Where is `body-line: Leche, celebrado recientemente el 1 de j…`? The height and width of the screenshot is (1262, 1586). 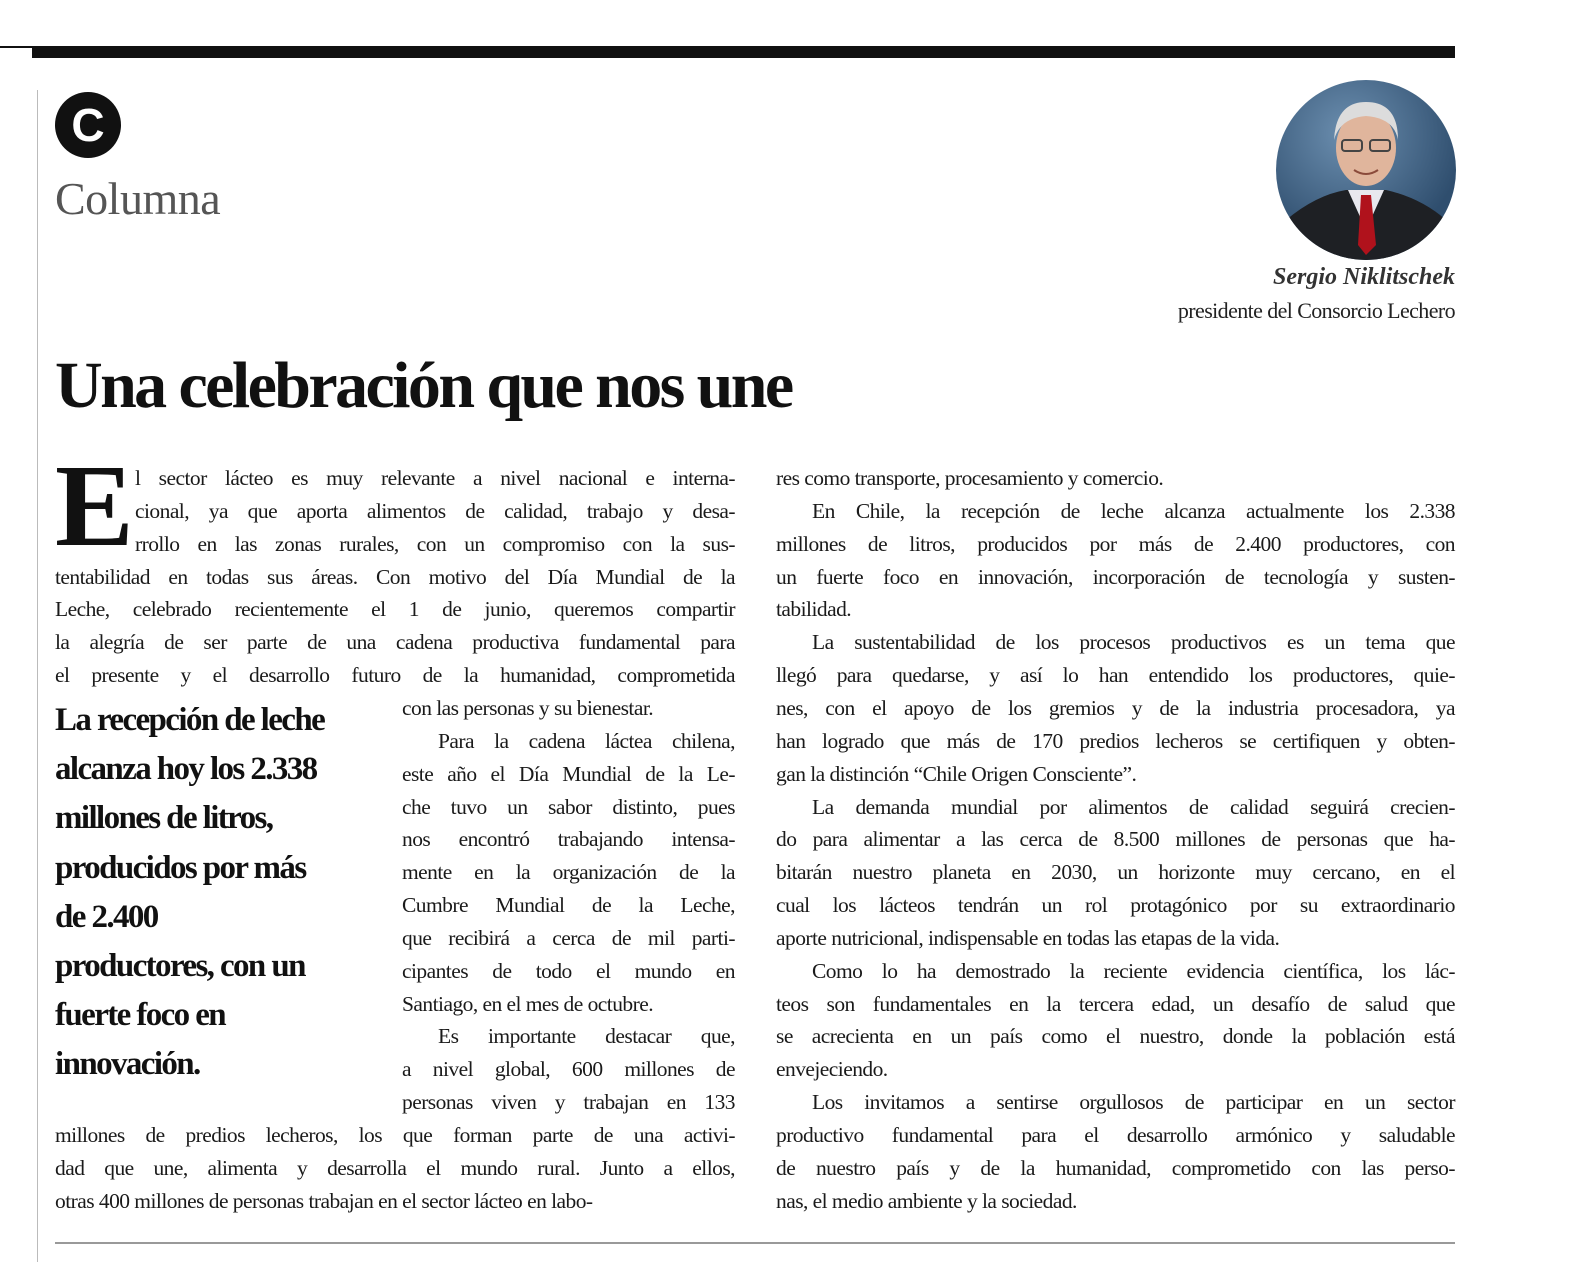
body-line: Leche, celebrado recientemente el 1 de j… is located at coordinates (395, 609).